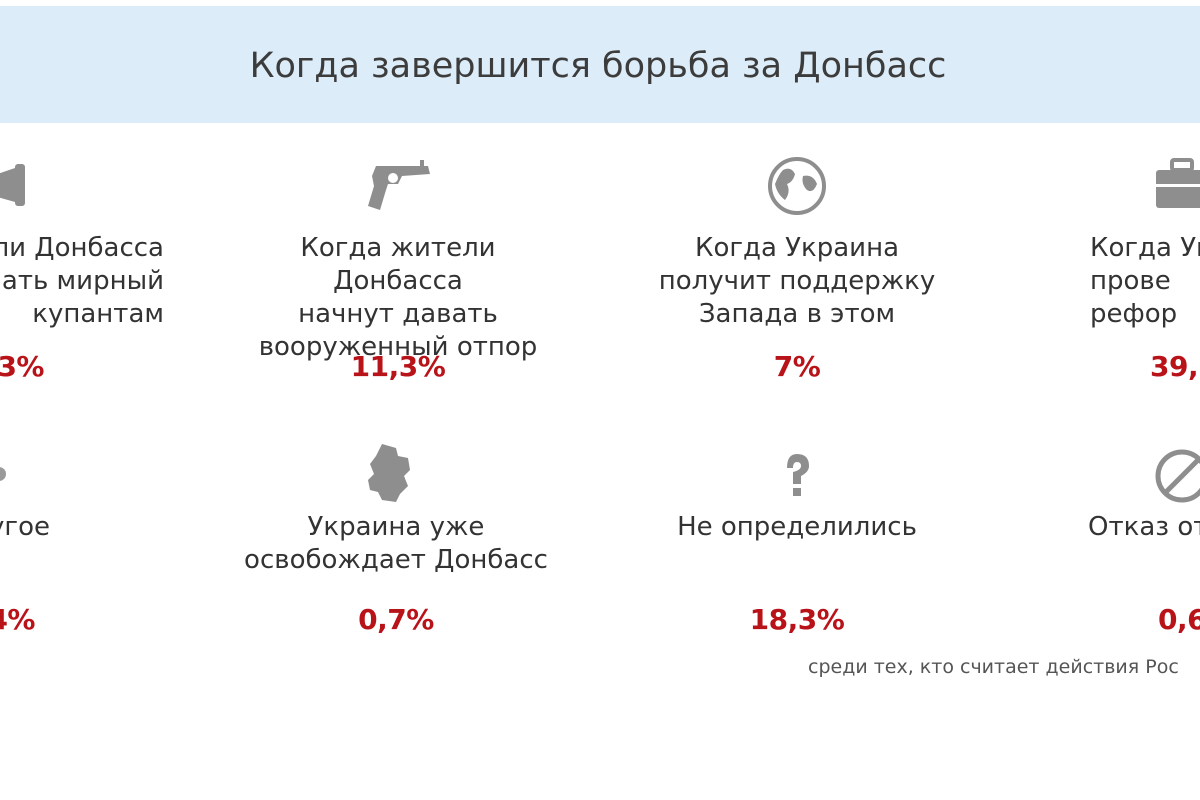  Describe the element at coordinates (120, 550) in the screenshot. I see `answer-item-other: угое 4%` at that location.